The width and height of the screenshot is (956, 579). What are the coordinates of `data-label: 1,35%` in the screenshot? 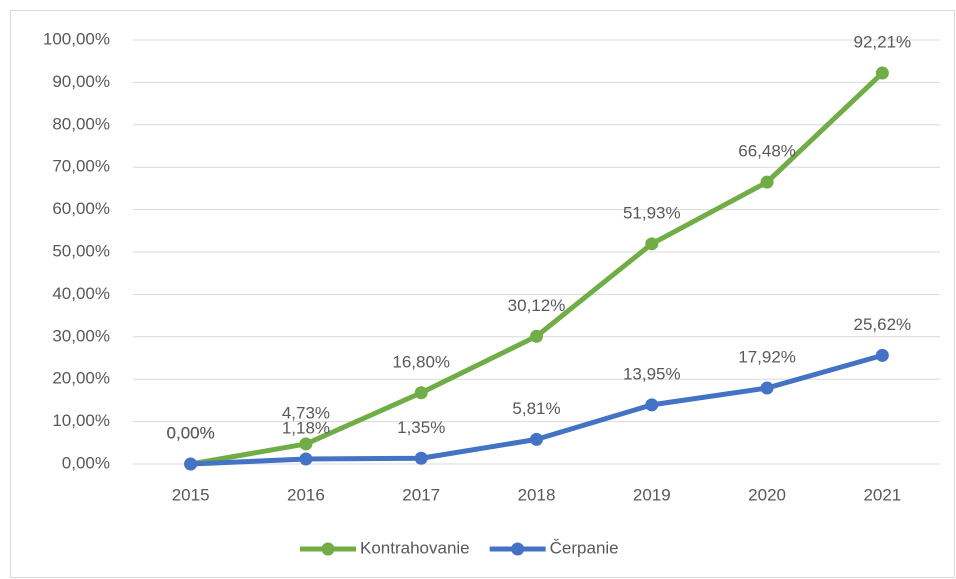 It's located at (421, 427).